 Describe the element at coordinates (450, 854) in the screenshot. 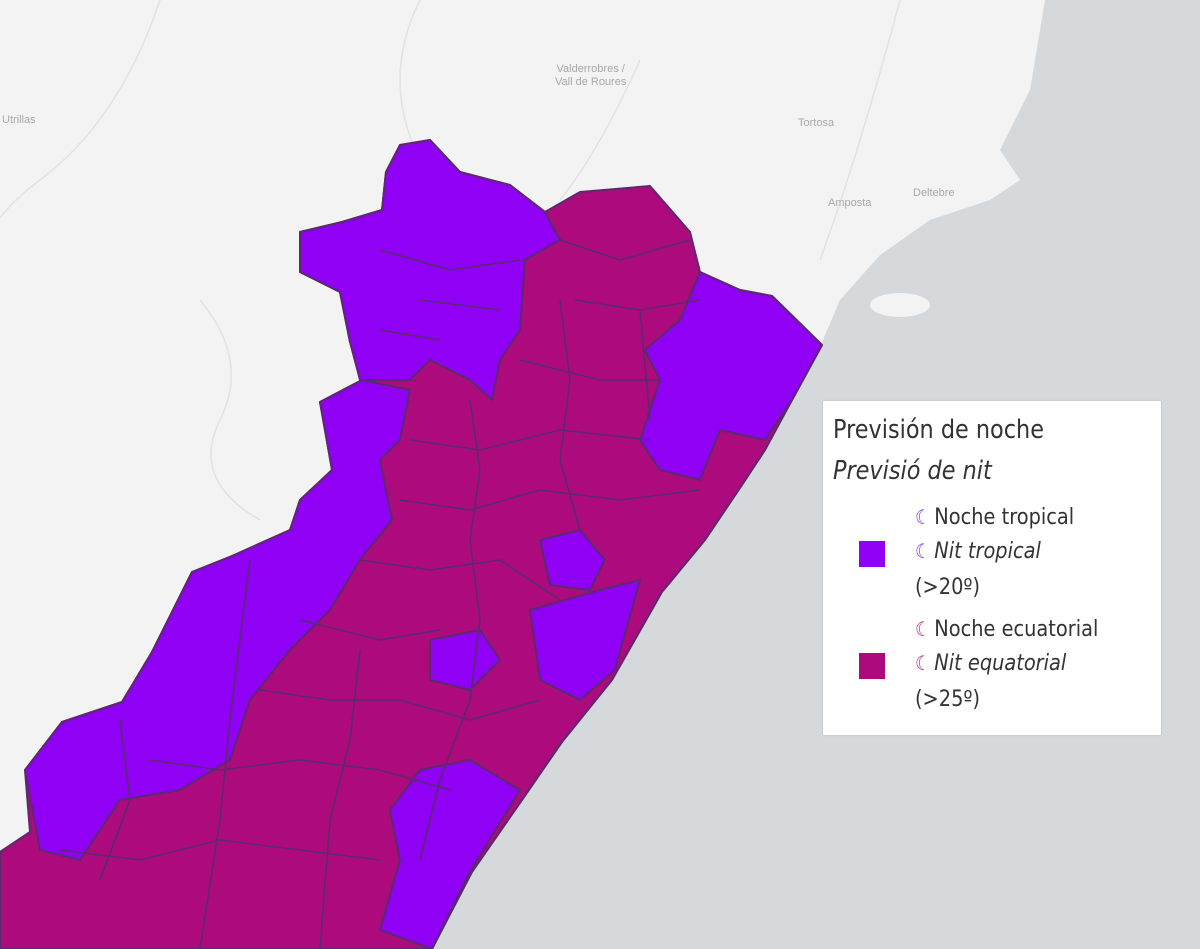

I see `region-tropical-south` at that location.